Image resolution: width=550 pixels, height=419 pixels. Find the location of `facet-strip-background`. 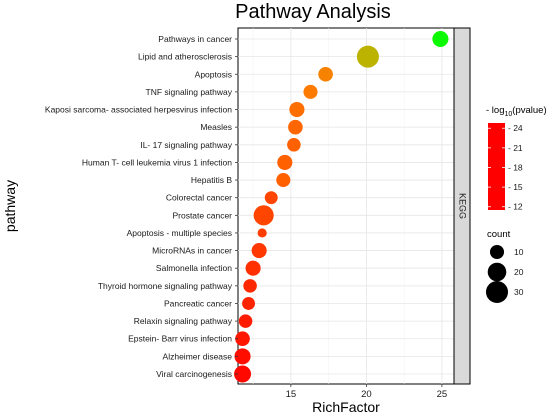

facet-strip-background is located at coordinates (462, 206).